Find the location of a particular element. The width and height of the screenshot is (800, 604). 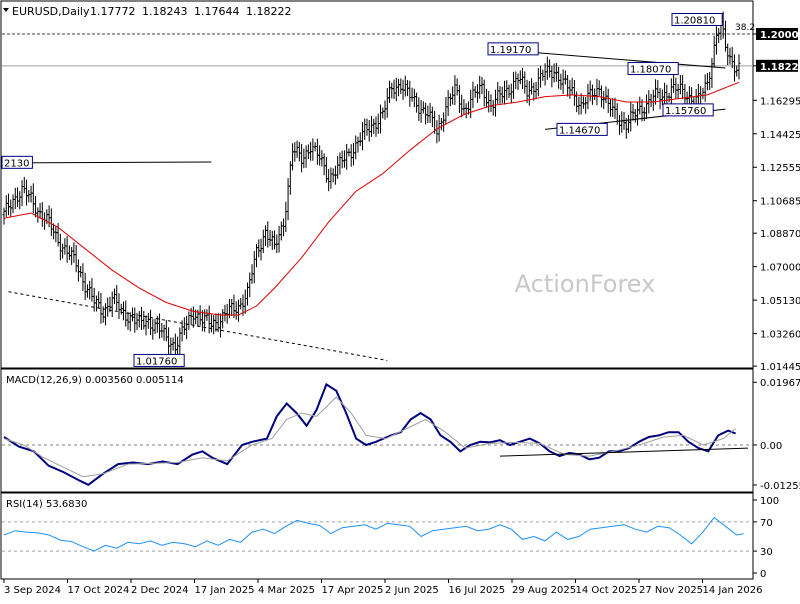

rsi-panel-frame is located at coordinates (377, 536).